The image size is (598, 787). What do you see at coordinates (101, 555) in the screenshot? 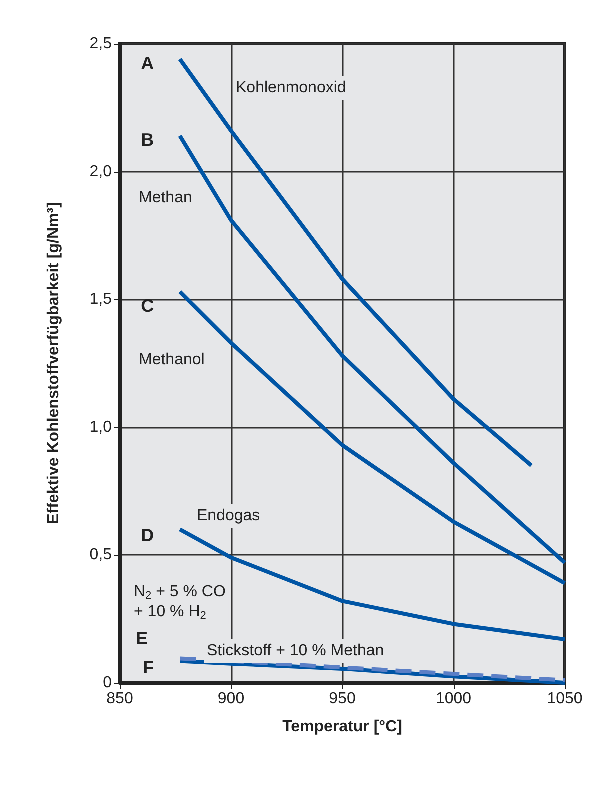
I see `y-tick-label: 0,5` at bounding box center [101, 555].